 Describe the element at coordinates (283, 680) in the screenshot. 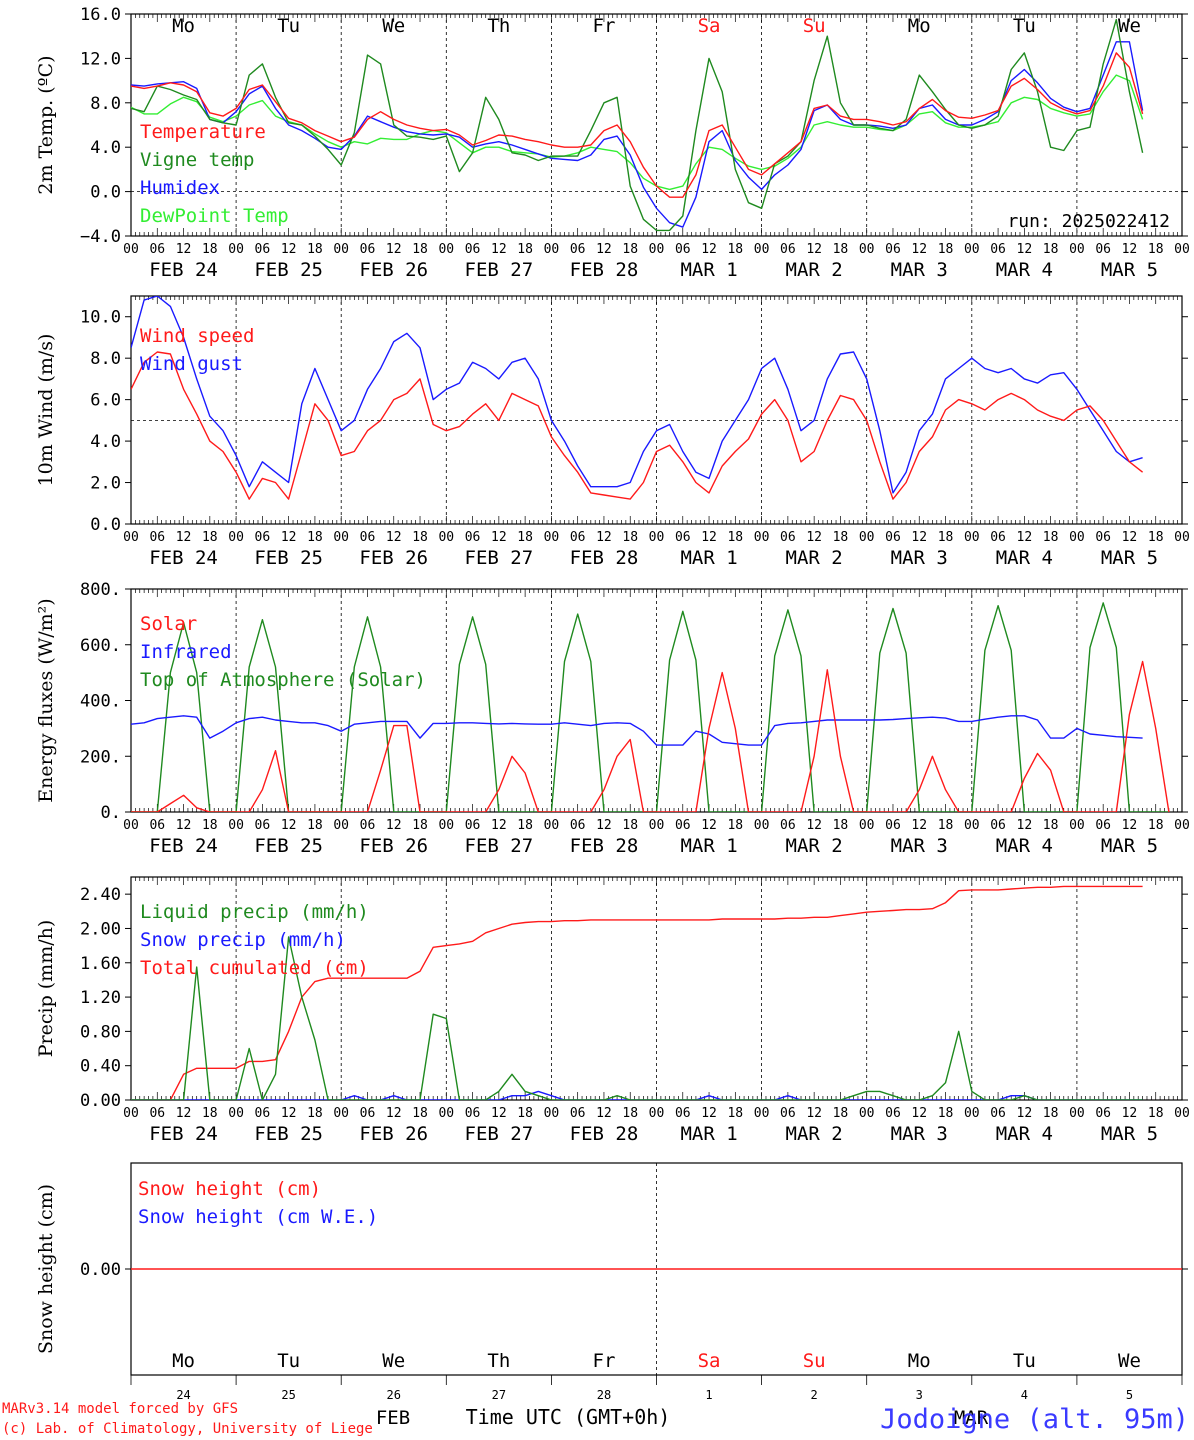

I see `legend-entry: Top of Atmosphere (Solar)` at that location.